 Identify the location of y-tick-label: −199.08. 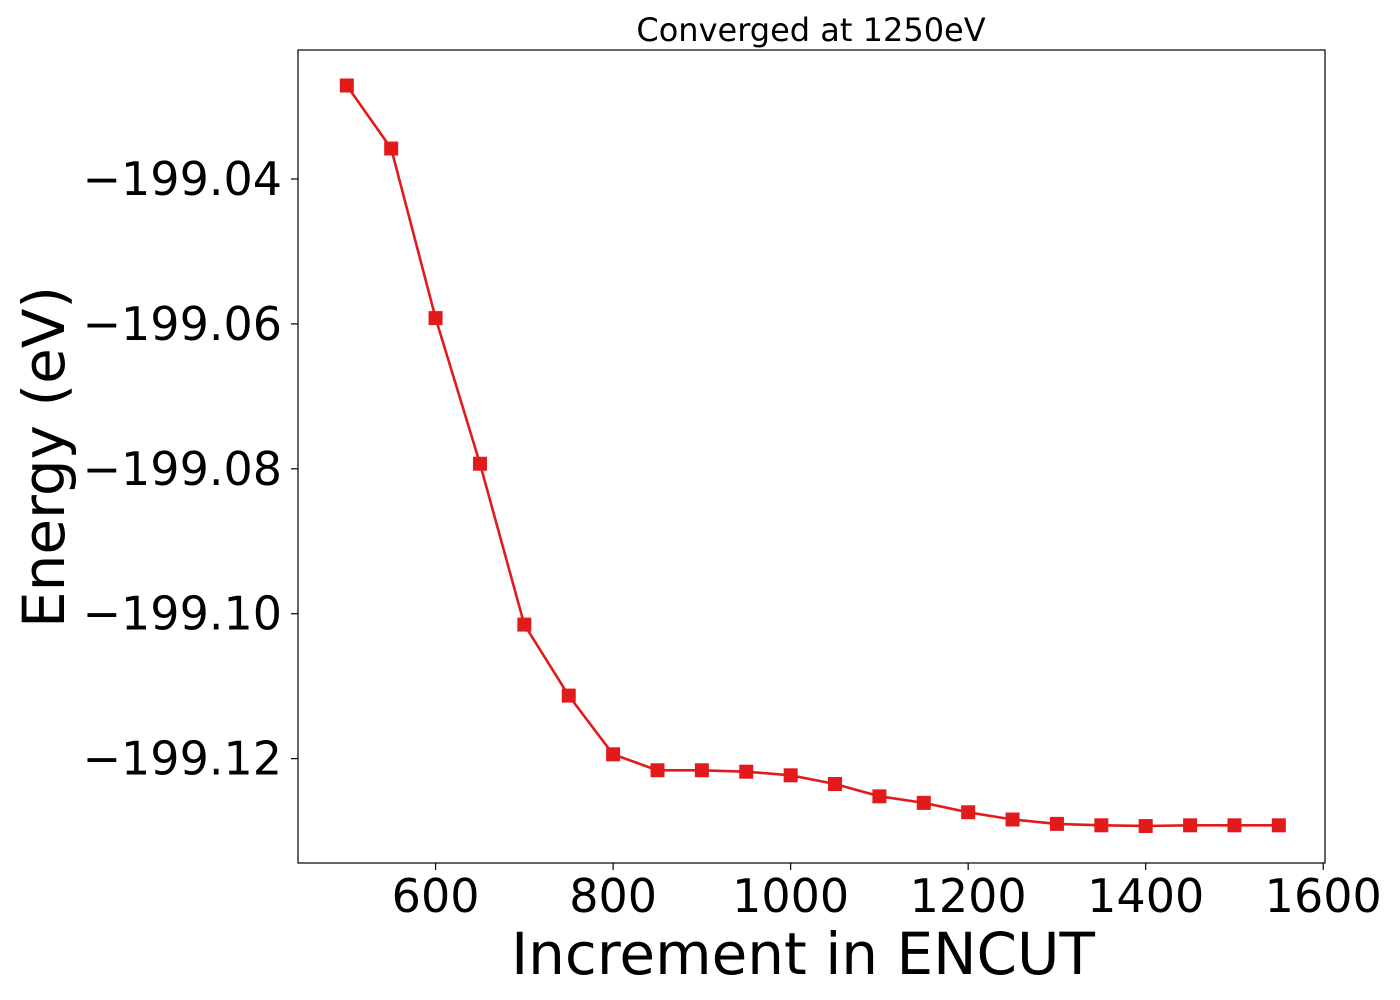
(183, 469).